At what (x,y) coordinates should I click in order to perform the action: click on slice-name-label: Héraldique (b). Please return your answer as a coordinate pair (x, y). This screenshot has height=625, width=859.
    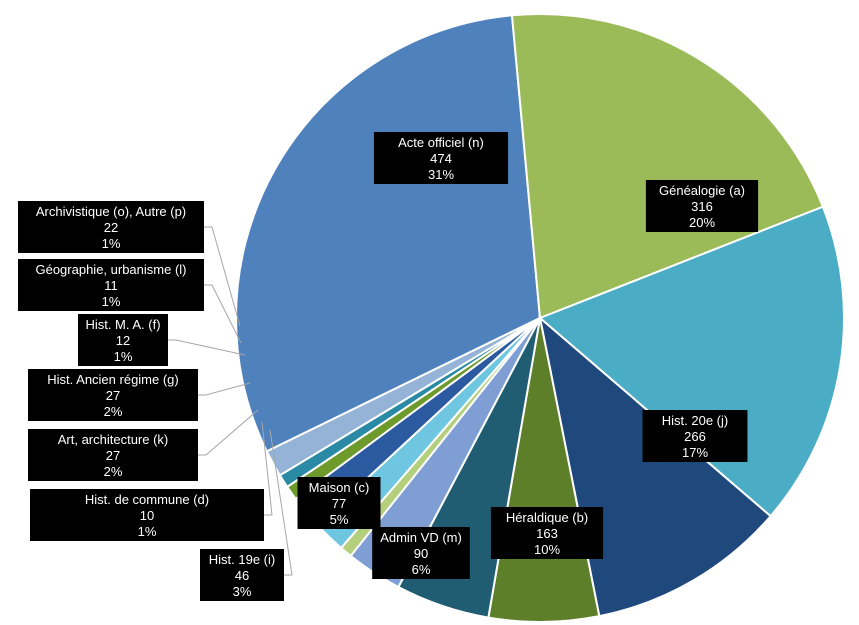
    Looking at the image, I should click on (547, 517).